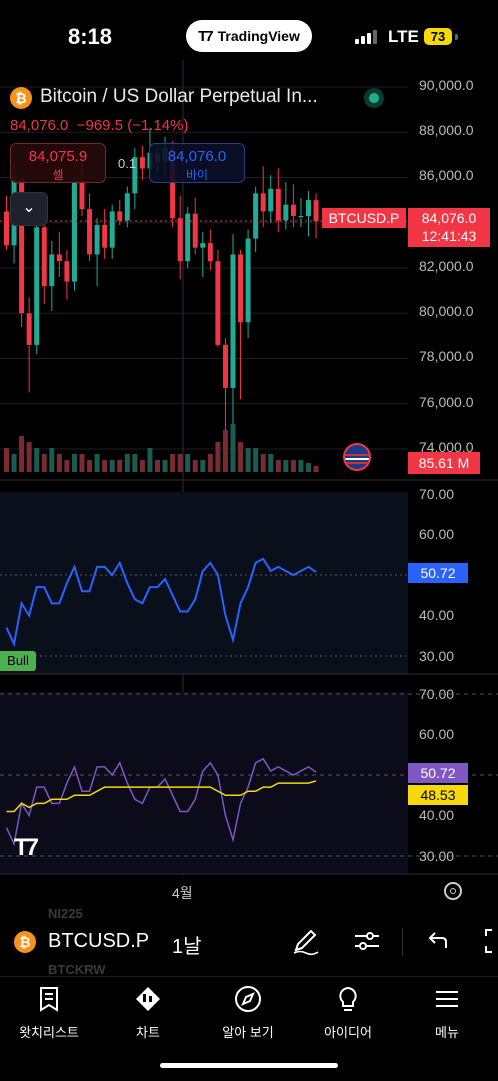  Describe the element at coordinates (438, 573) in the screenshot. I see `rsi-value-tag: 50.72` at that location.